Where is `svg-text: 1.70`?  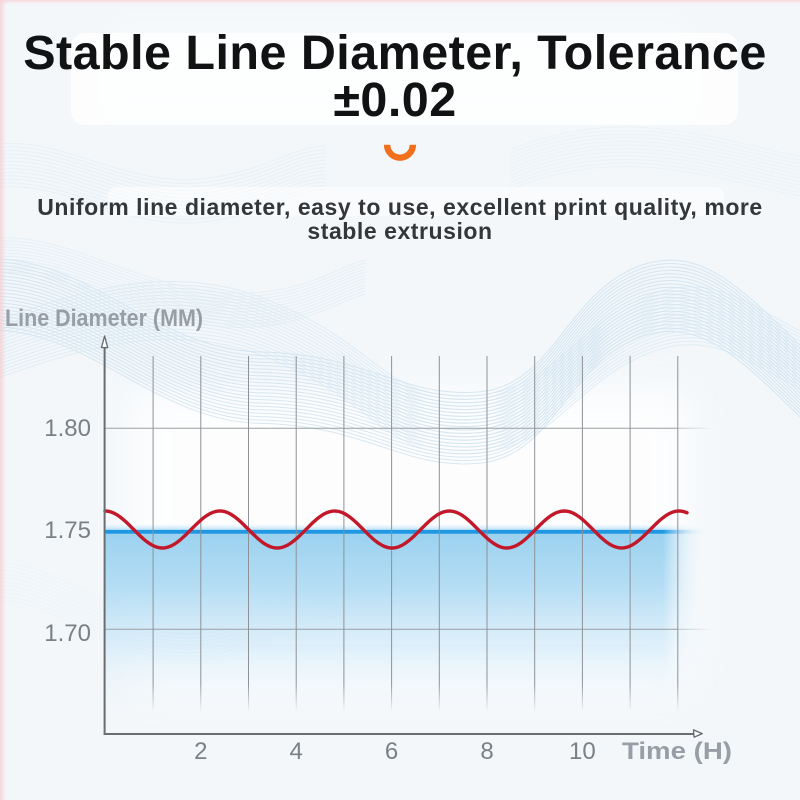 svg-text: 1.70 is located at coordinates (67, 633).